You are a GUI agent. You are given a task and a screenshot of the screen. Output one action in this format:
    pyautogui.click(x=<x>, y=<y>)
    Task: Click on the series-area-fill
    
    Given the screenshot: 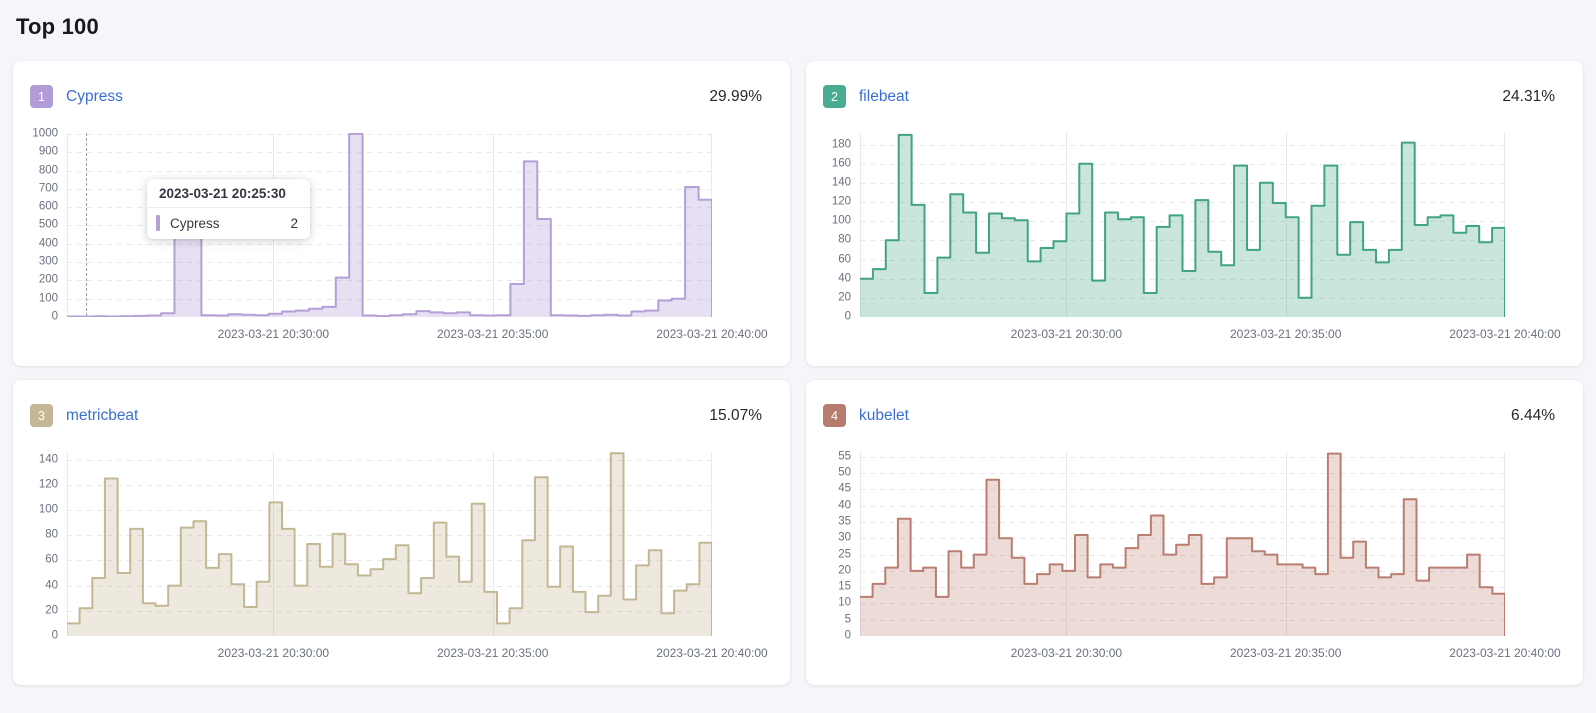 What is the action you would take?
    pyautogui.click(x=389, y=544)
    